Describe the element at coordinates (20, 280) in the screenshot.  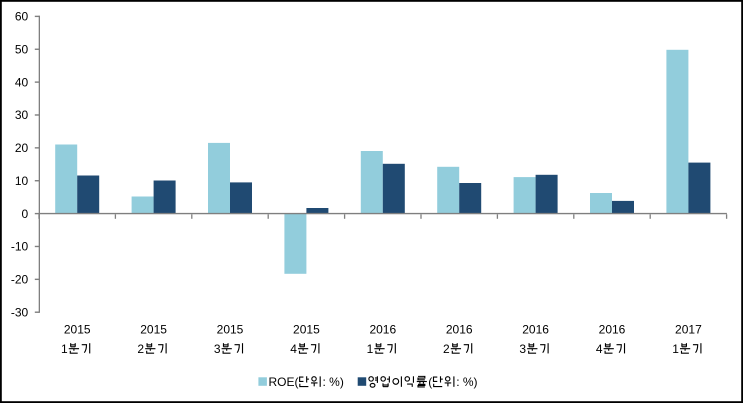
I see `svg-text: -20` at that location.